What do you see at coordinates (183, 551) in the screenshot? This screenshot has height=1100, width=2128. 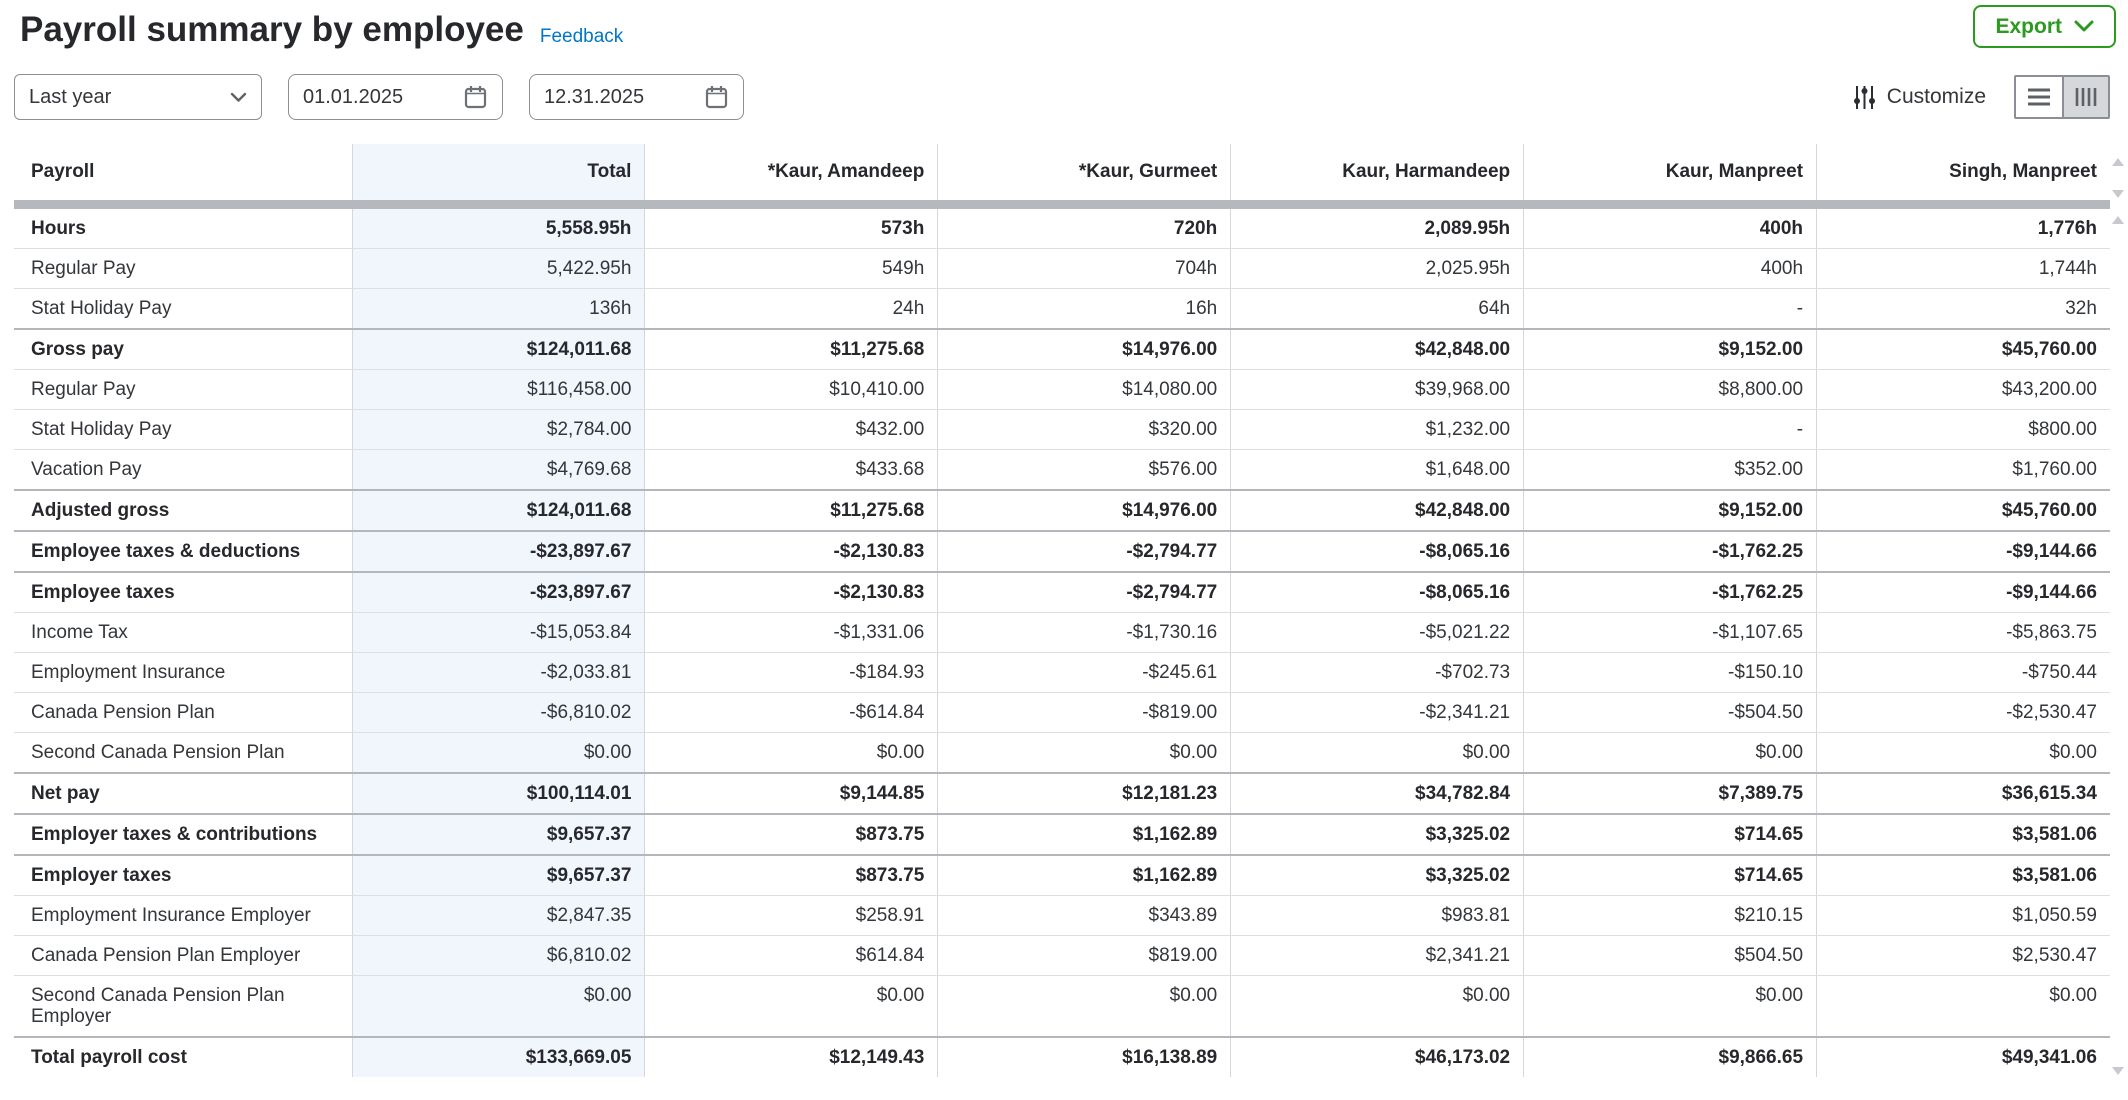 I see `row-label: Employee taxes & deductions` at bounding box center [183, 551].